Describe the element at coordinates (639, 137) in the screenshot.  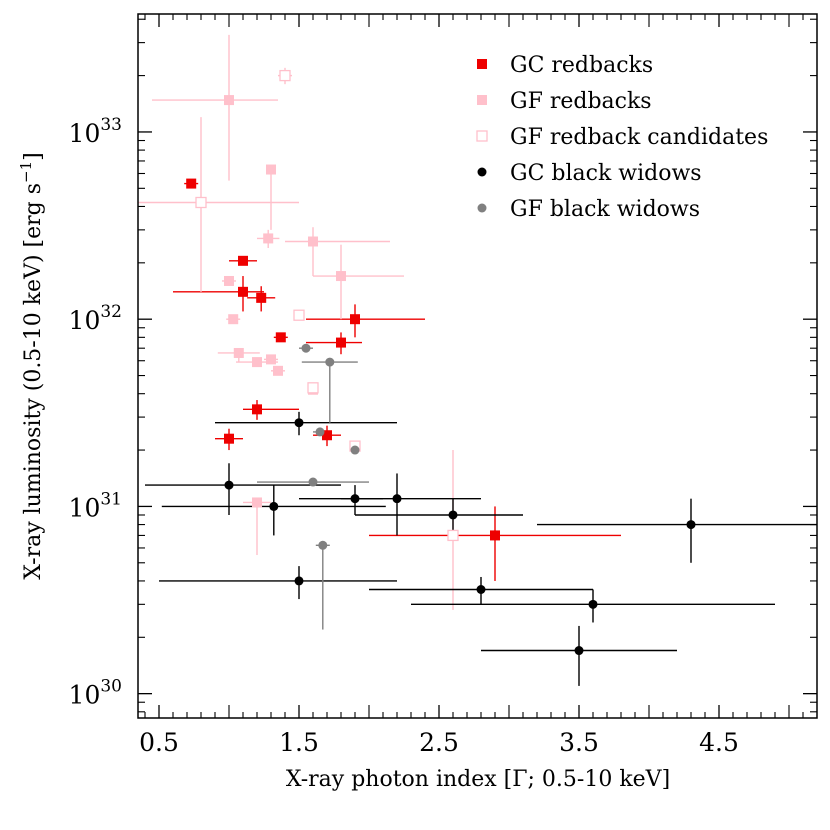
I see `legend-label-gf-redback-candidates: GF redback candidates` at that location.